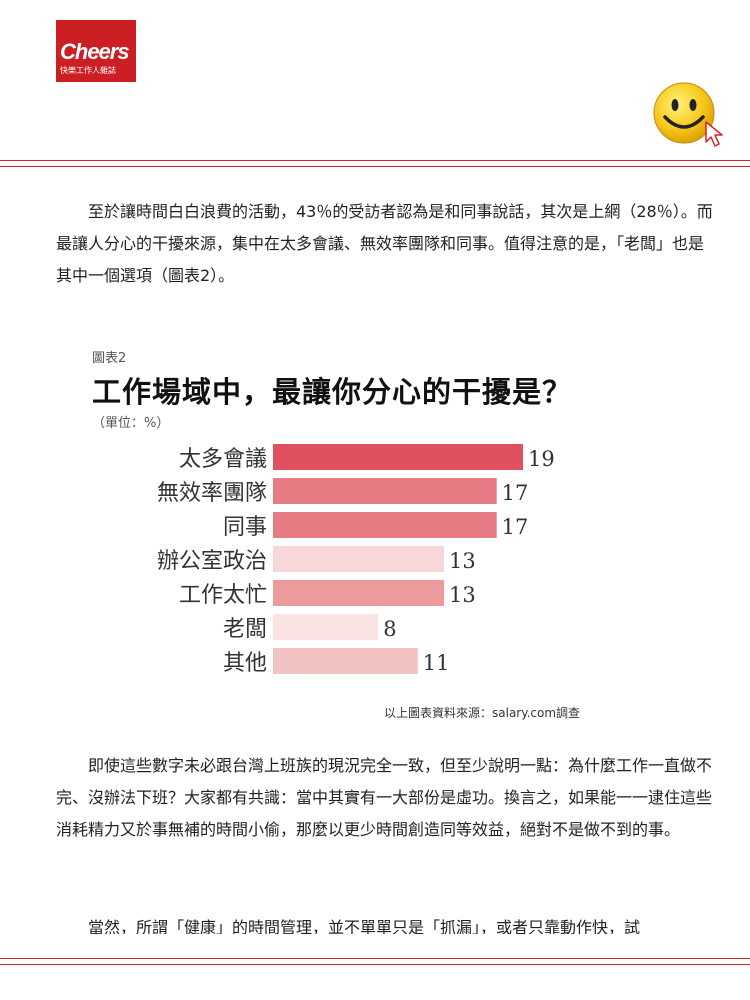 This screenshot has height=1000, width=750. Describe the element at coordinates (389, 629) in the screenshot. I see `value-label: 8` at that location.